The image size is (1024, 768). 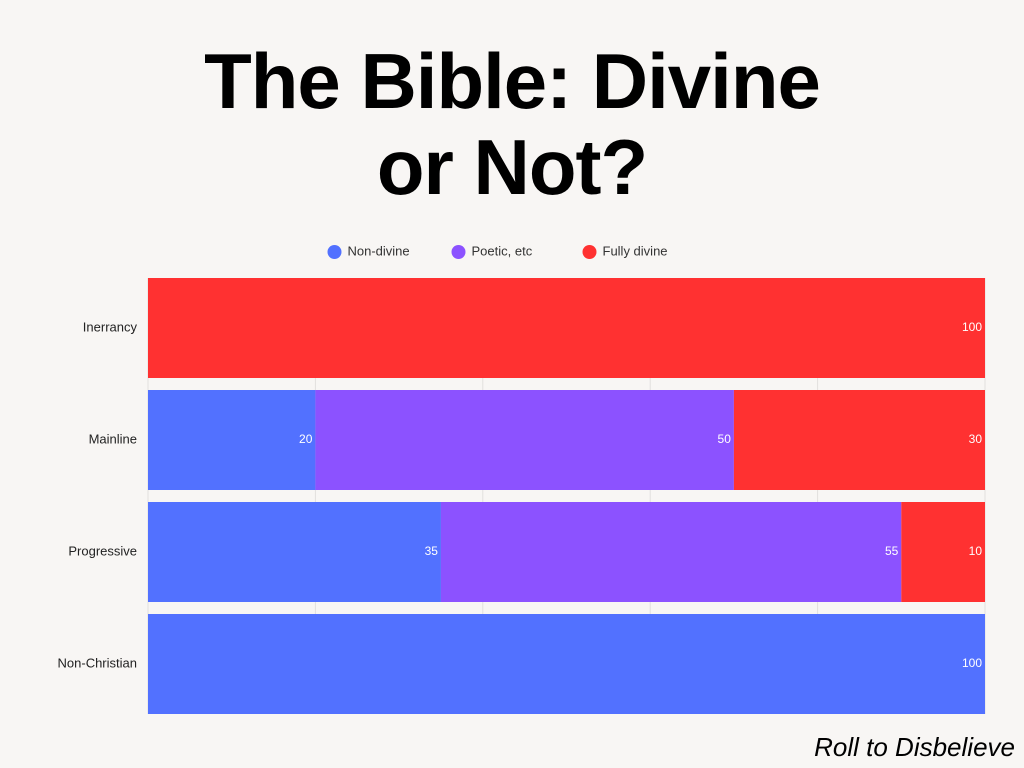 What do you see at coordinates (976, 439) in the screenshot?
I see `data-label: 30` at bounding box center [976, 439].